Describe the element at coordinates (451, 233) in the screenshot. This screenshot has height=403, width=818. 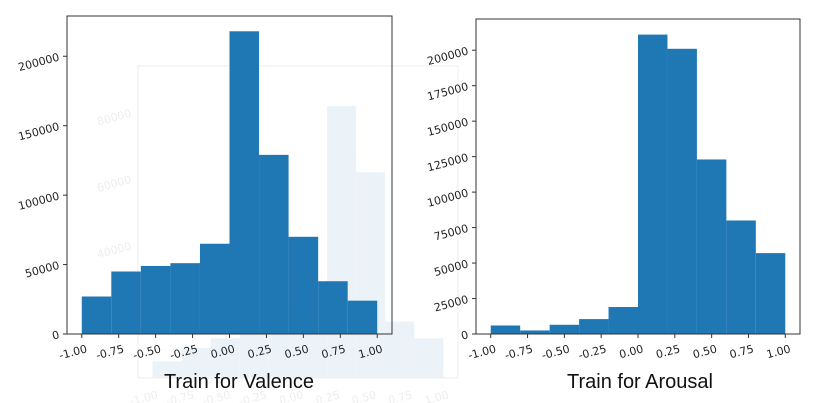
I see `arousal-ytick-label-3: 75000` at that location.